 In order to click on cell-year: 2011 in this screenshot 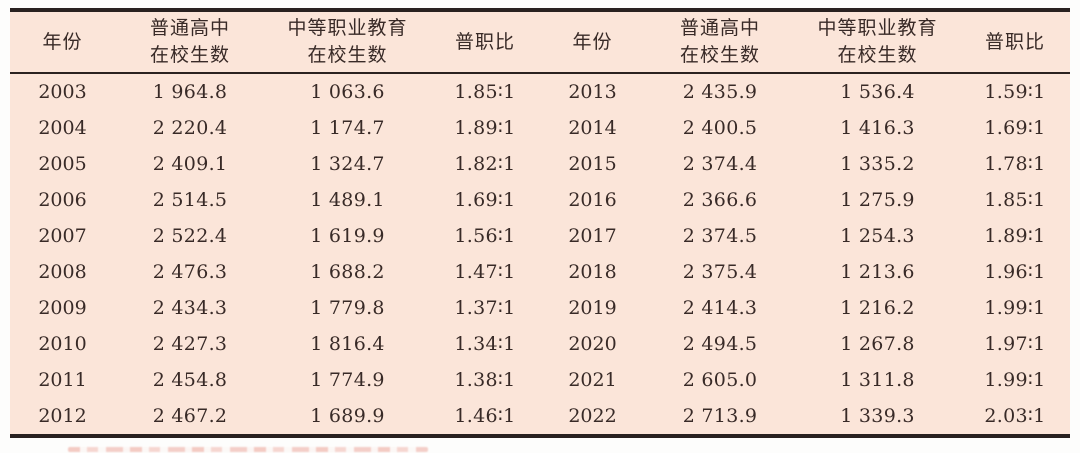, I will do `click(62, 380)`.